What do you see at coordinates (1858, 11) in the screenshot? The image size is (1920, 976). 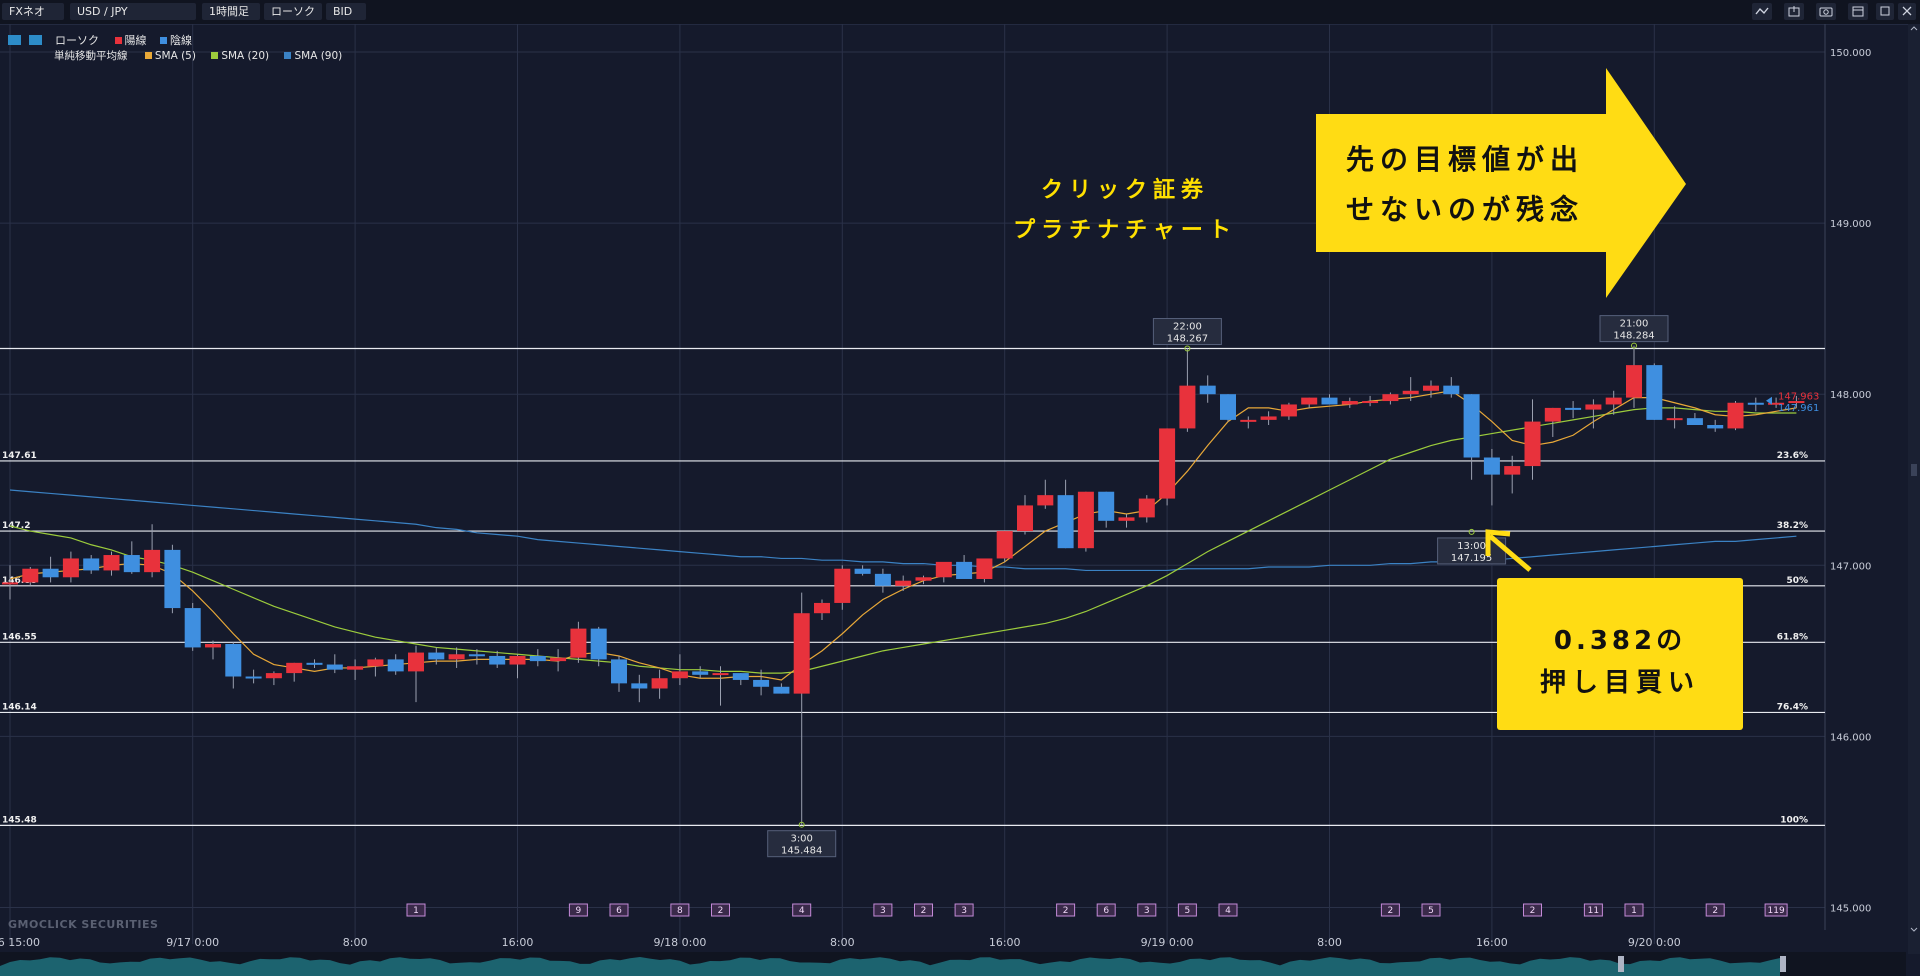 I see `window-icon` at bounding box center [1858, 11].